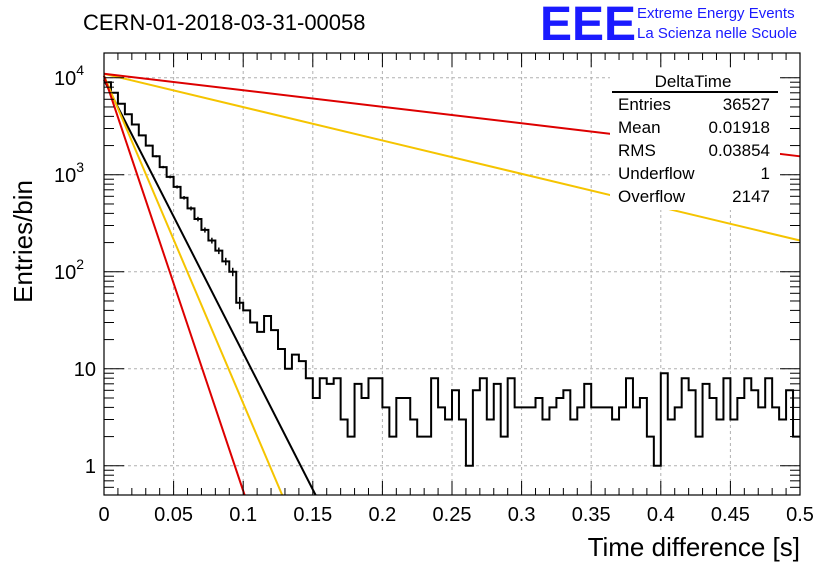 This screenshot has height=572, width=836. I want to click on y-axis-title: Entries/bin, so click(23, 241).